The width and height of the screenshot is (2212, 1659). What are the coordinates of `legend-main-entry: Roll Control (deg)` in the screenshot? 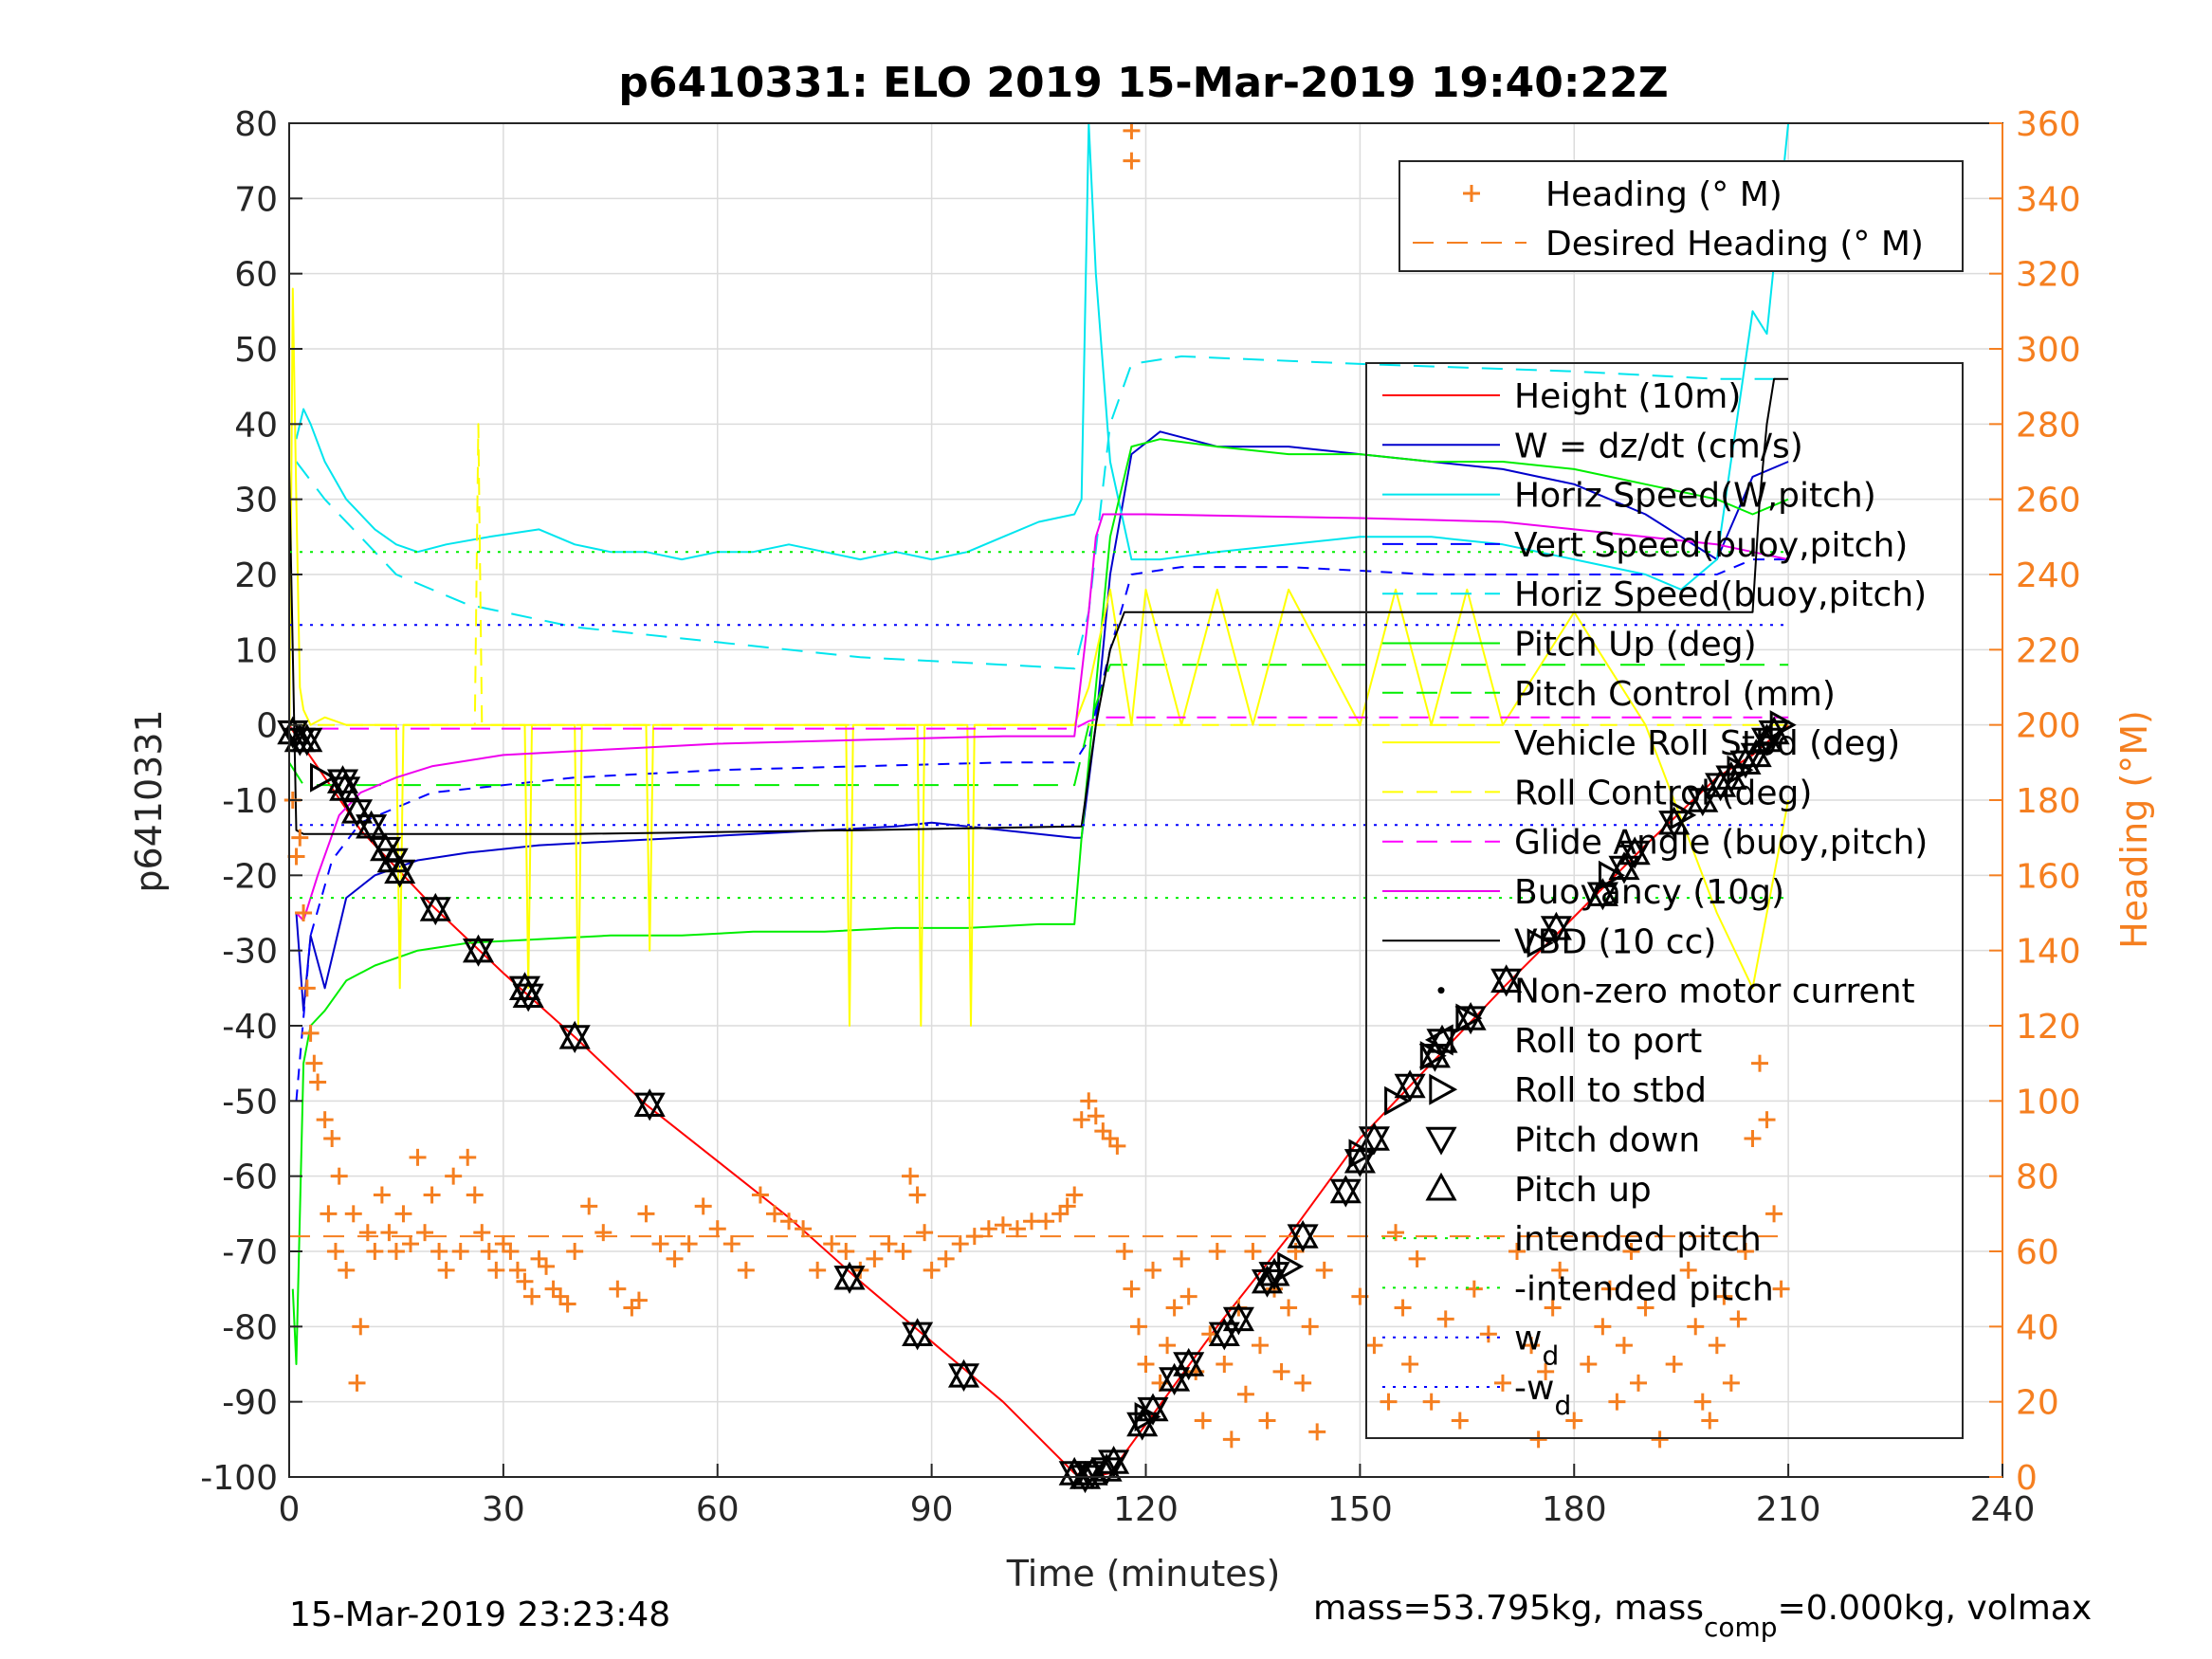 It's located at (1597, 793).